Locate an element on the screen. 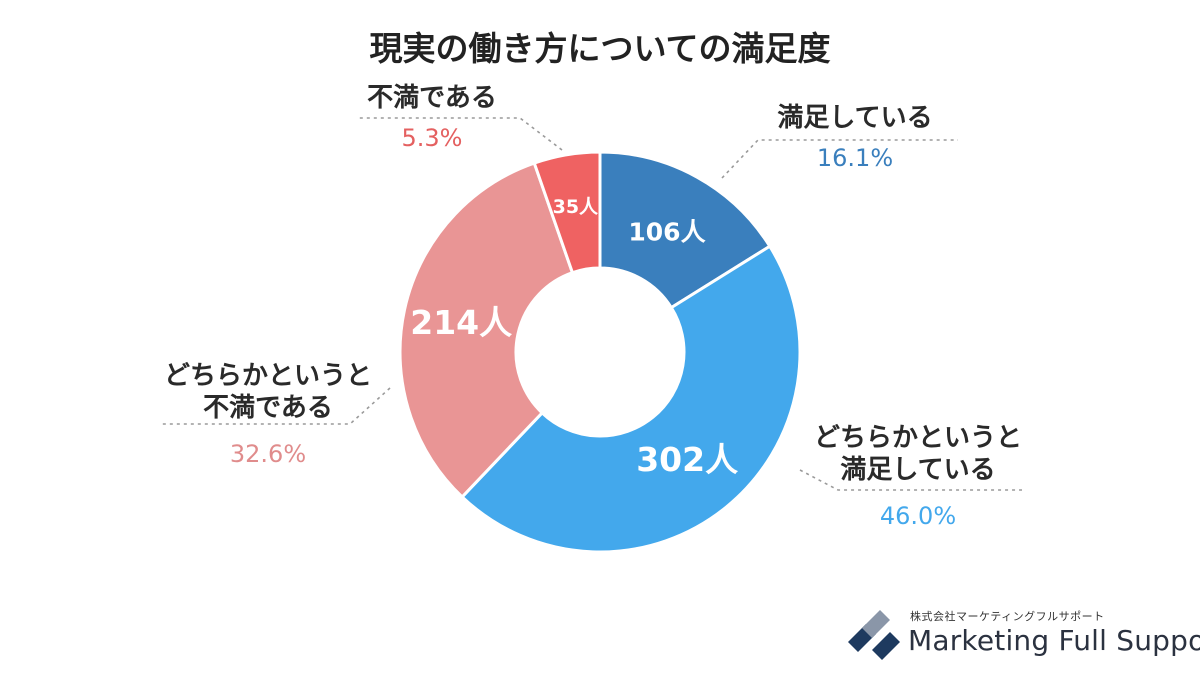 This screenshot has width=1200, height=675. label-line-somewhat_dissatisfied-1: 不満である is located at coordinates (268, 408).